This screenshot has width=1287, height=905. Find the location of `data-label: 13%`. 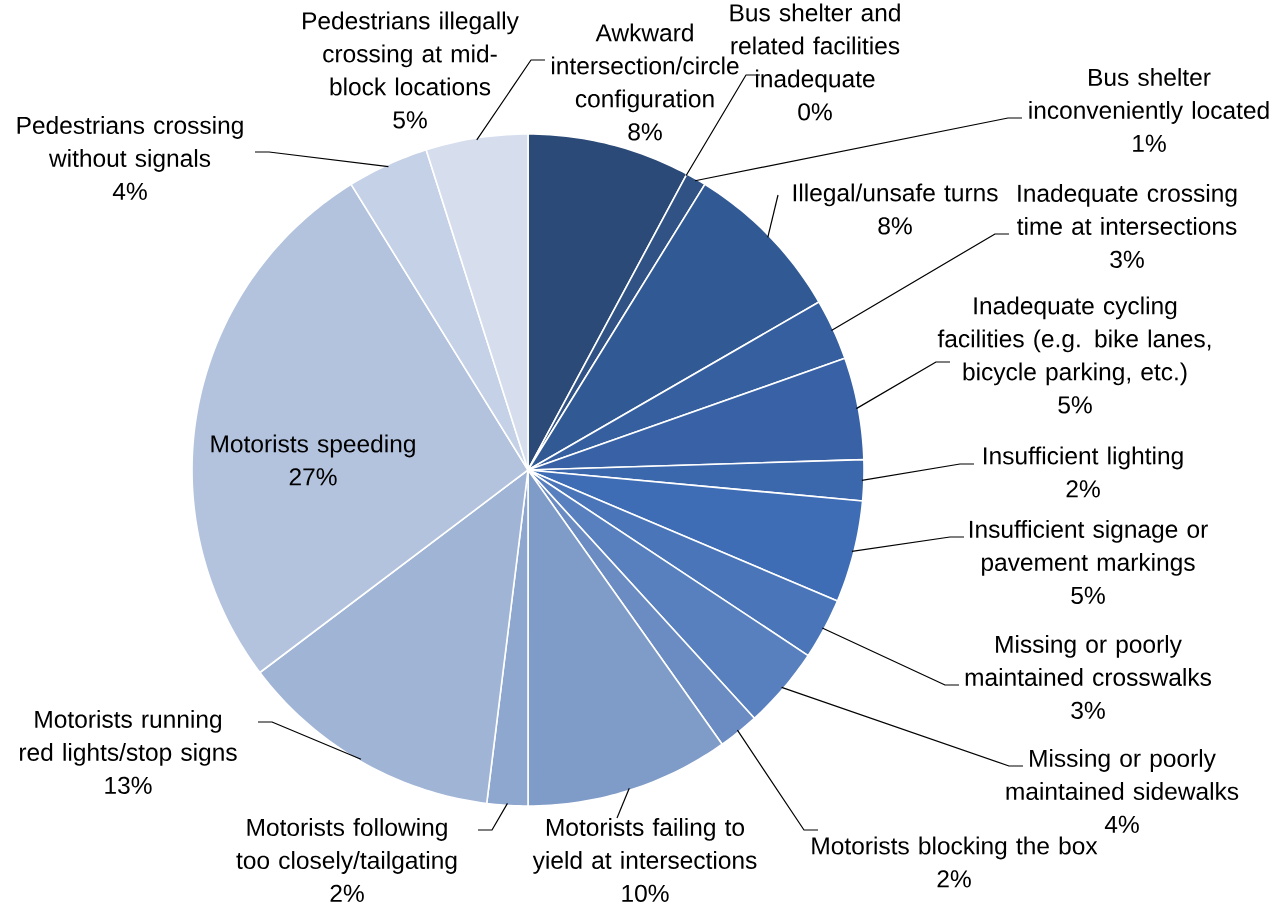

data-label: 13% is located at coordinates (128, 785).